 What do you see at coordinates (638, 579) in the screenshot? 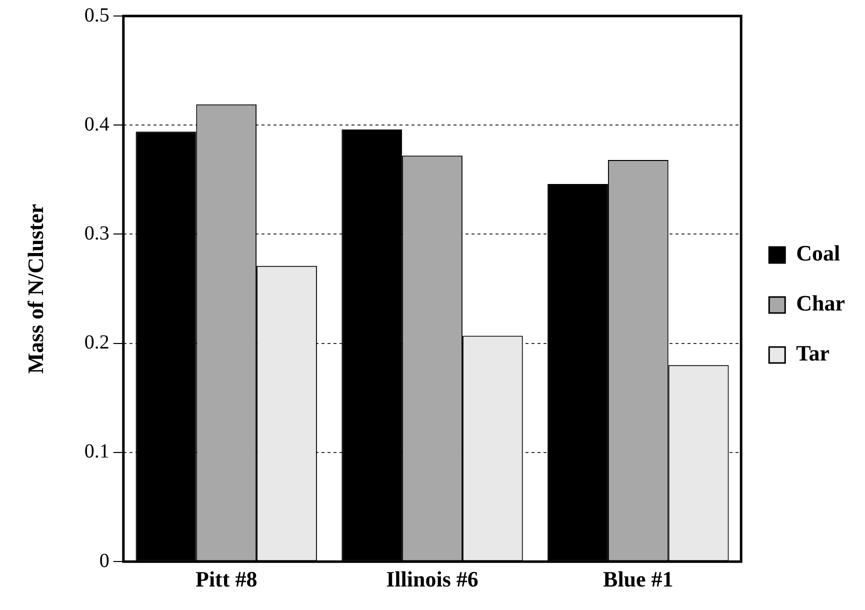
I see `x-tick-label: Blue #1` at bounding box center [638, 579].